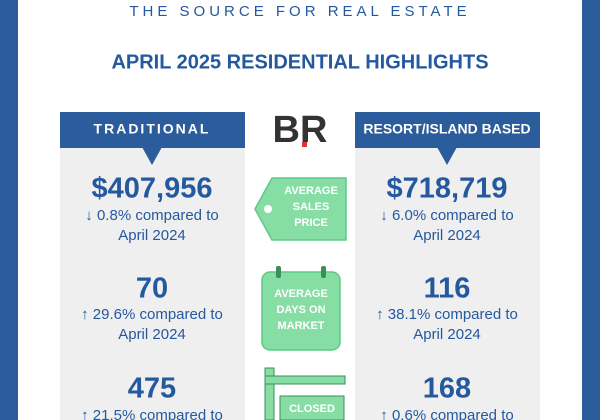  Describe the element at coordinates (9, 210) in the screenshot. I see `left-border` at that location.